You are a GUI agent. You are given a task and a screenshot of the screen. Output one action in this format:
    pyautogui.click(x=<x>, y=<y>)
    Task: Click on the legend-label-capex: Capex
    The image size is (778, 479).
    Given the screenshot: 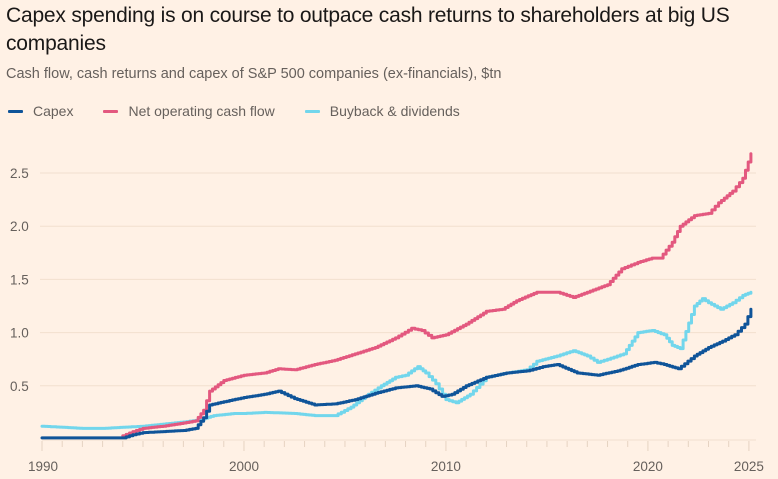 What is the action you would take?
    pyautogui.click(x=53, y=111)
    